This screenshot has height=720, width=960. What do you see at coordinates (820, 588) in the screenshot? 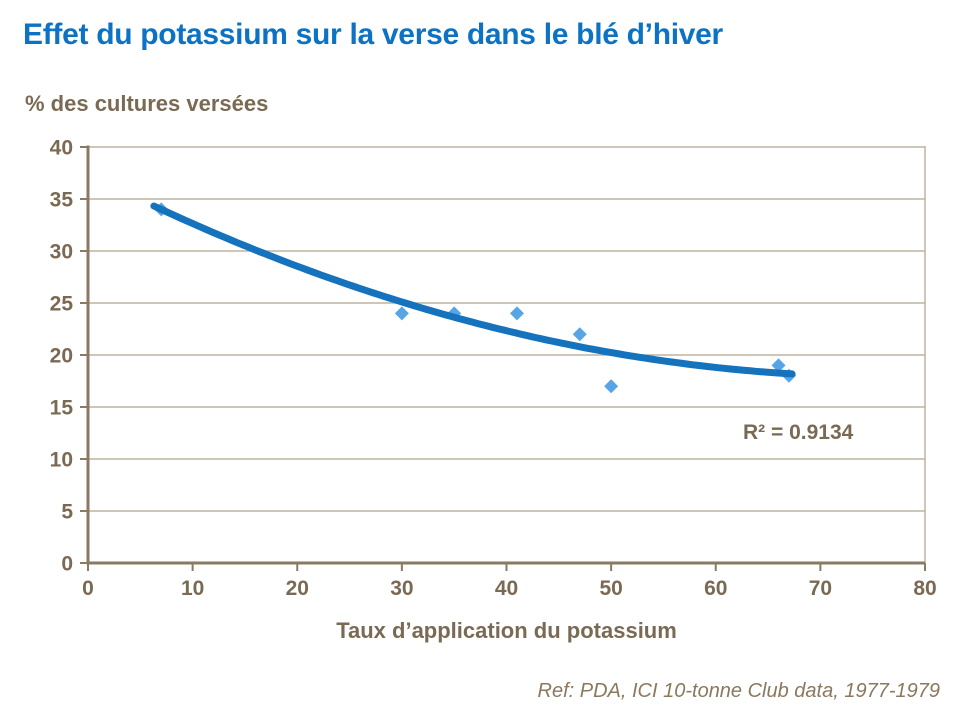
I see `x-tick-label: 70` at bounding box center [820, 588].